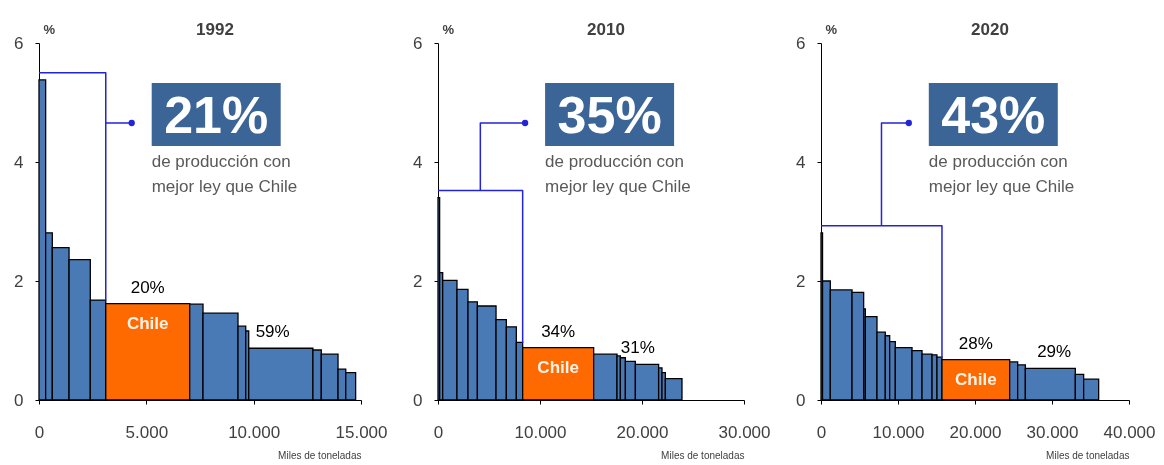  I want to click on annotation: 20%, so click(147, 287).